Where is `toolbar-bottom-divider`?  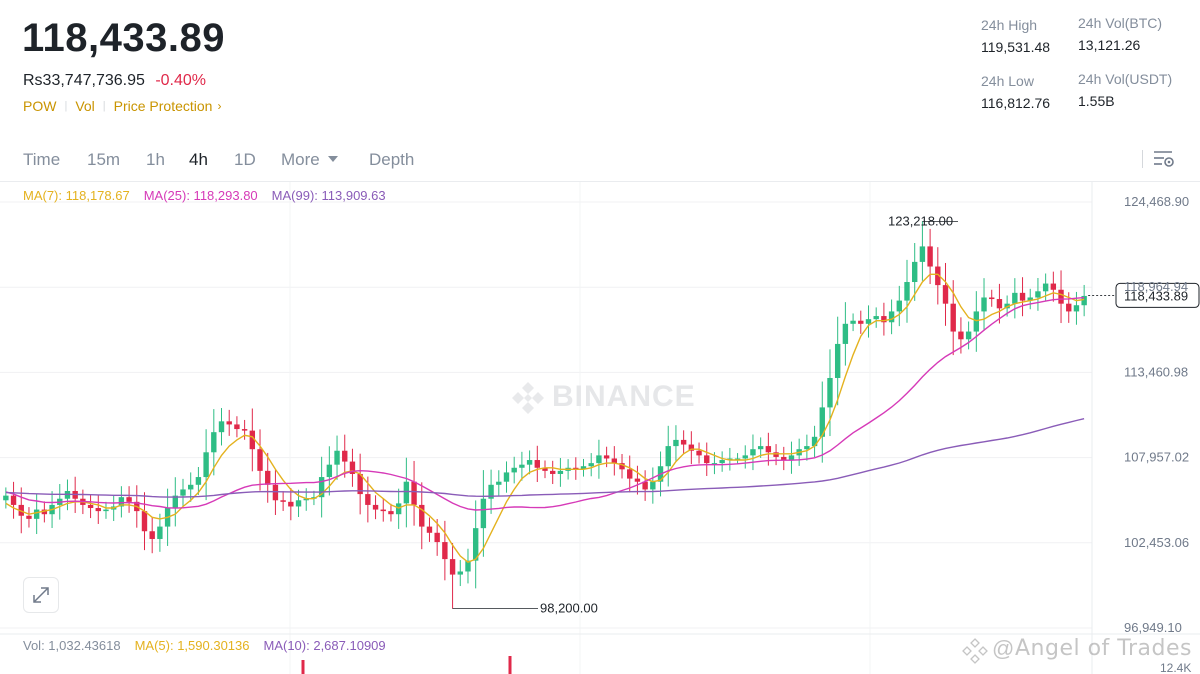 toolbar-bottom-divider is located at coordinates (600, 181).